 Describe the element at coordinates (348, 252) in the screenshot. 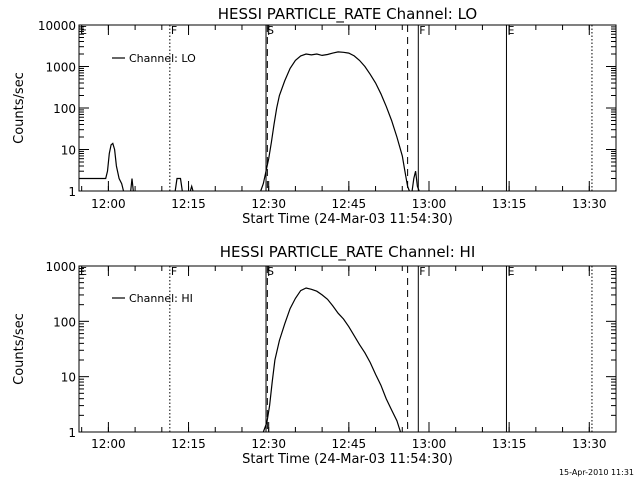

I see `chart-title: HESSI PARTICLE_RATE Channel: HI` at that location.